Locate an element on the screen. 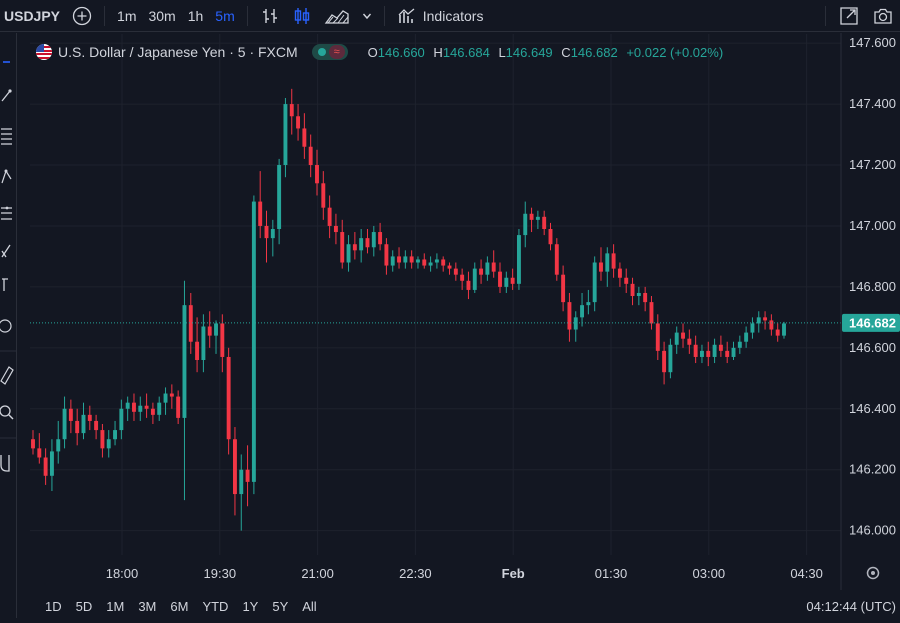 This screenshot has height=623, width=900. zoom-icon is located at coordinates (7, 412).